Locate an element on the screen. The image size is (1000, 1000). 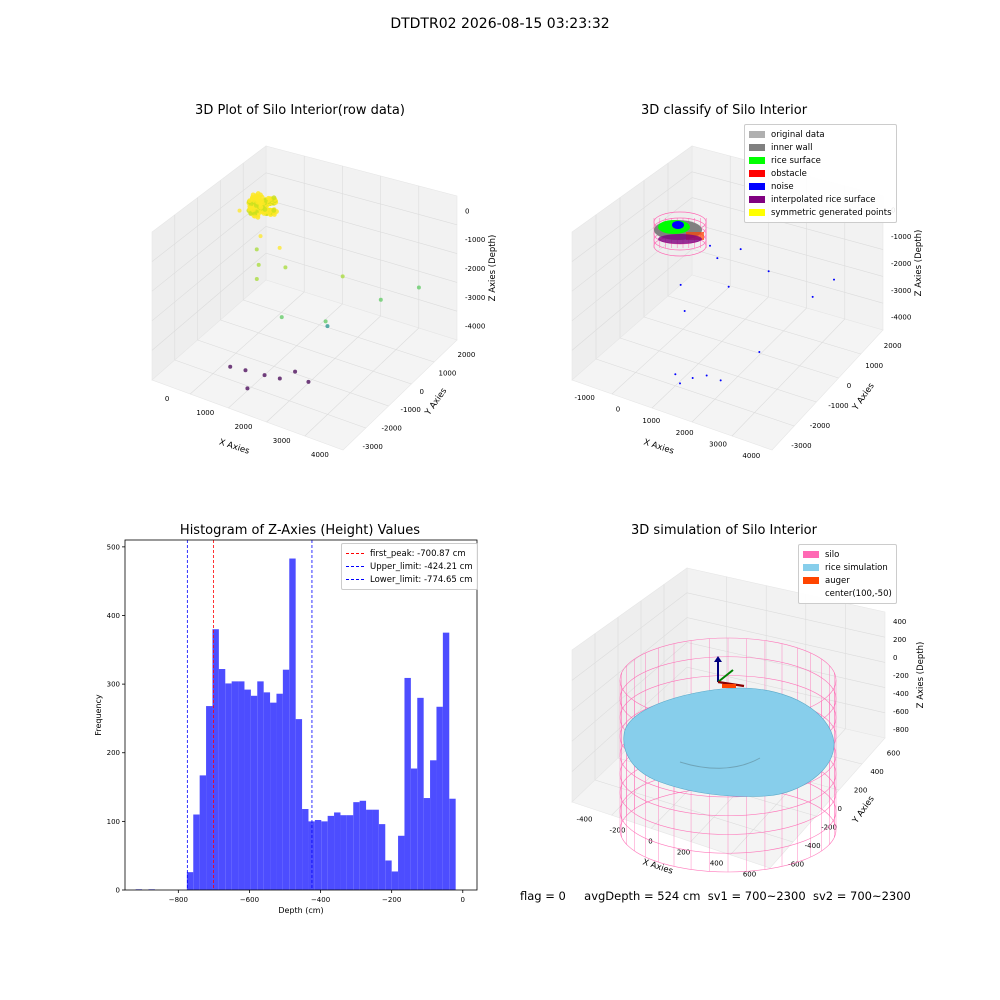
legend-item-symmetric-generated-points: symmetric generated points is located at coordinates (820, 212).